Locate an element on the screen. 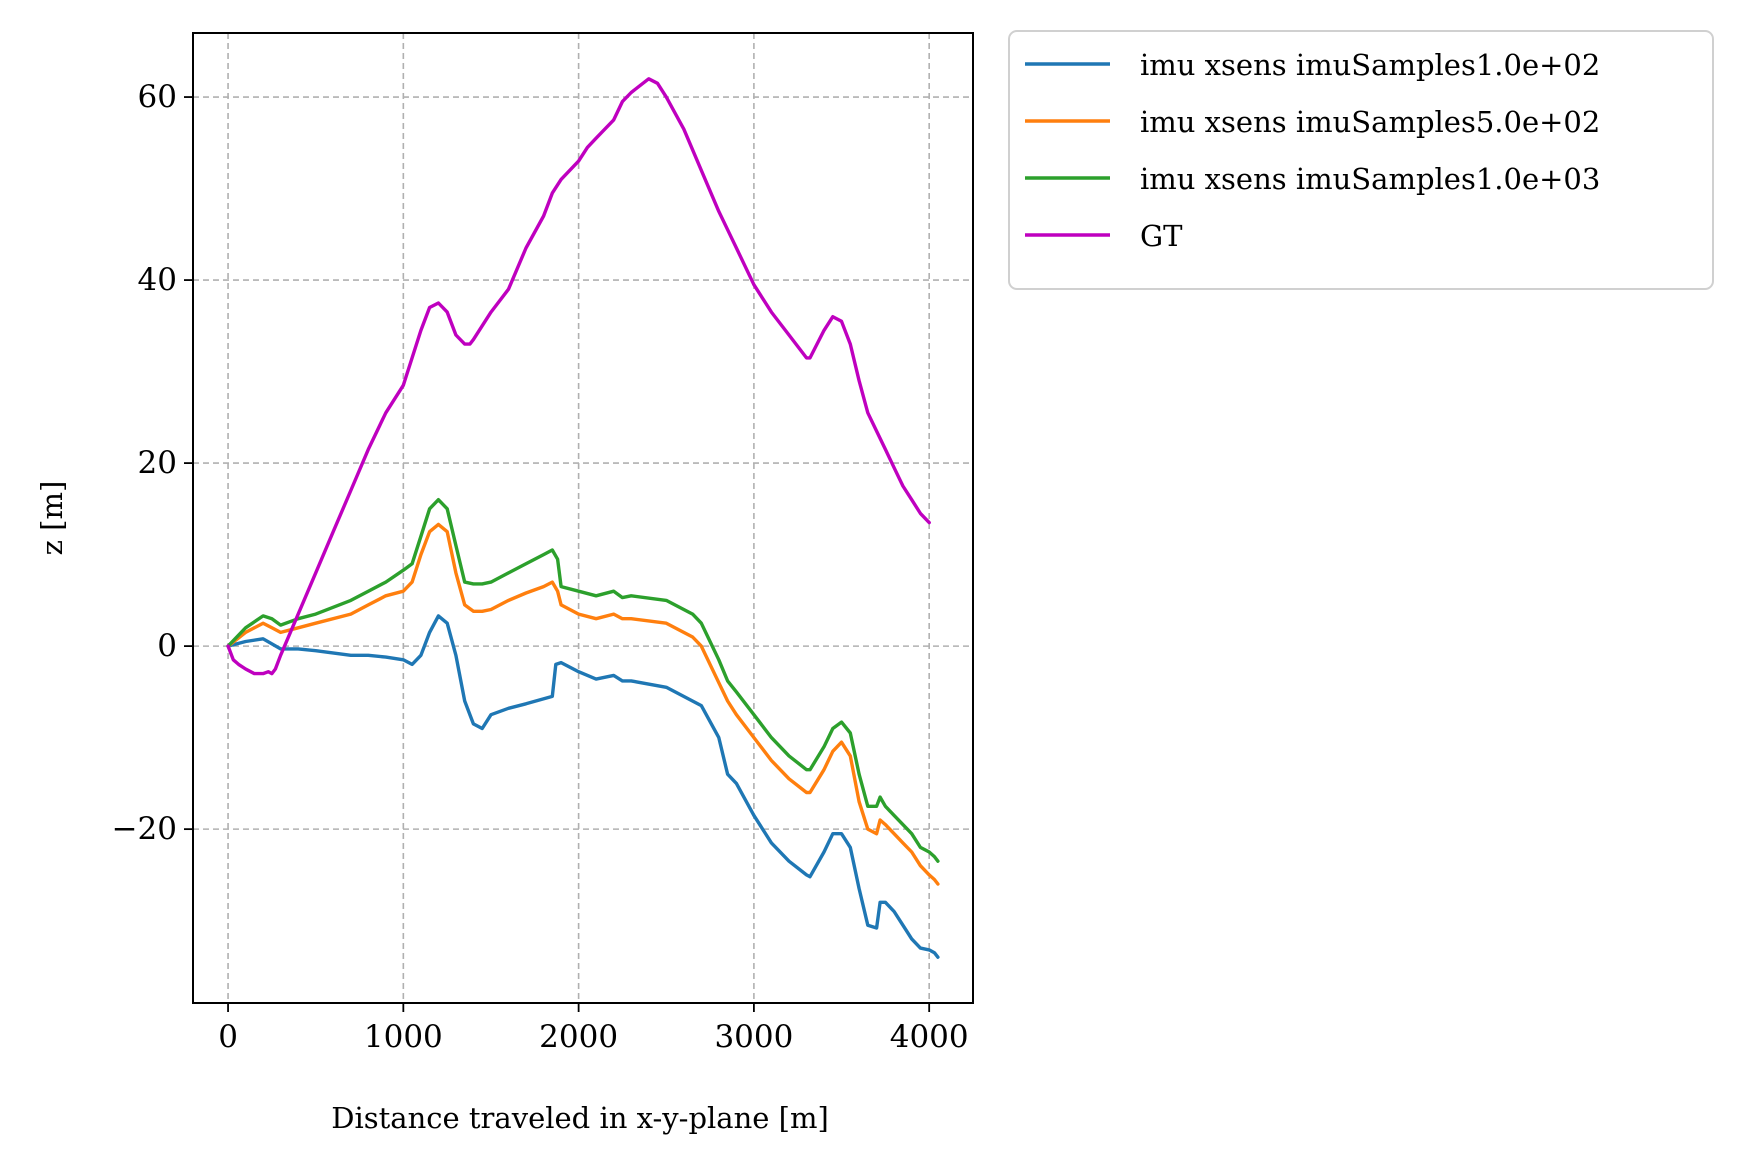 This screenshot has width=1738, height=1165. y-axis-ticks: −20 0 20 40 60 is located at coordinates (152, 463).